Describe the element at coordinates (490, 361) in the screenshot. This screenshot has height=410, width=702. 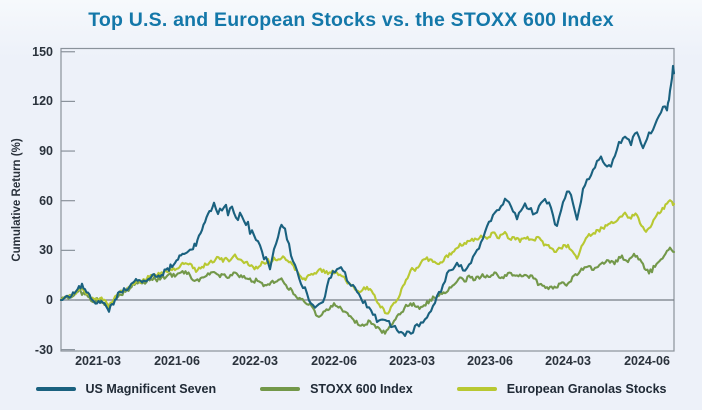
I see `x-tick-label: 2023-06` at that location.